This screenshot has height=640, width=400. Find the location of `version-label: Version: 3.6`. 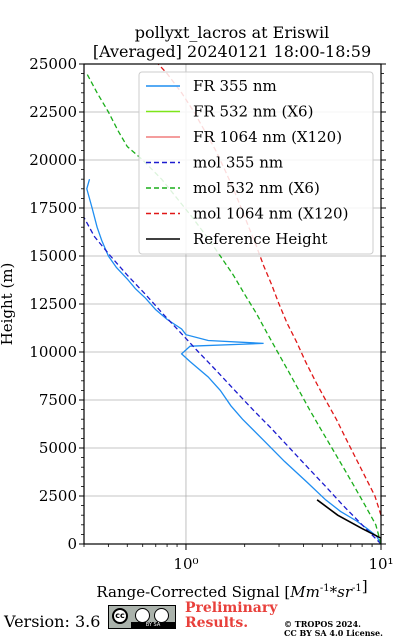

version-label: Version: 3.6 is located at coordinates (52, 621).